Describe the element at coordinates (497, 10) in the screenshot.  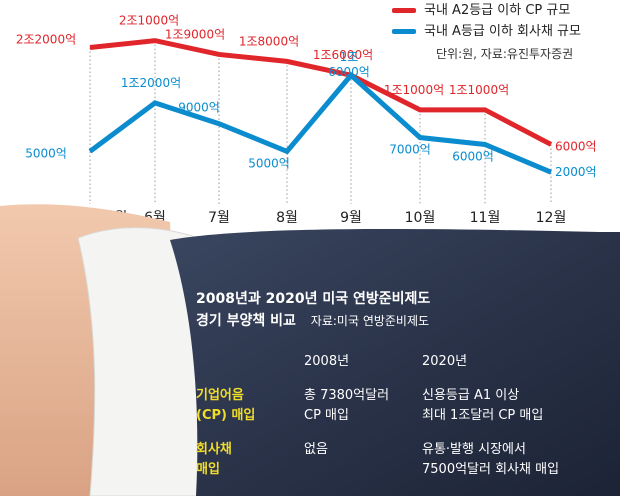
I see `legend-label-cp: 국내 A2등급 이하 CP 규모` at that location.